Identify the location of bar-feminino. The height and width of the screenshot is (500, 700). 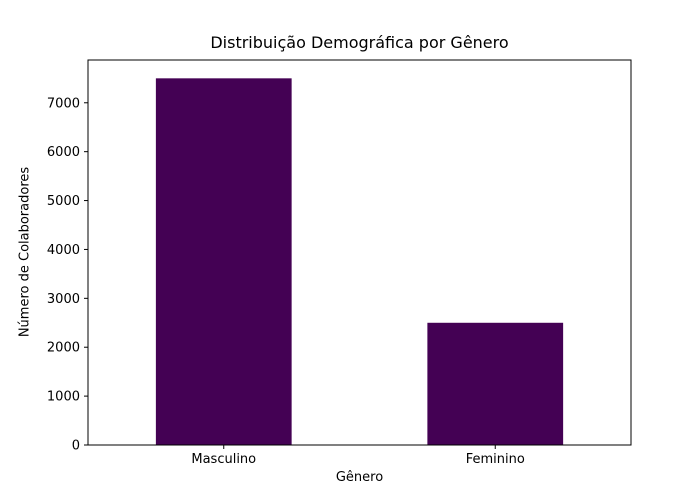
(495, 383).